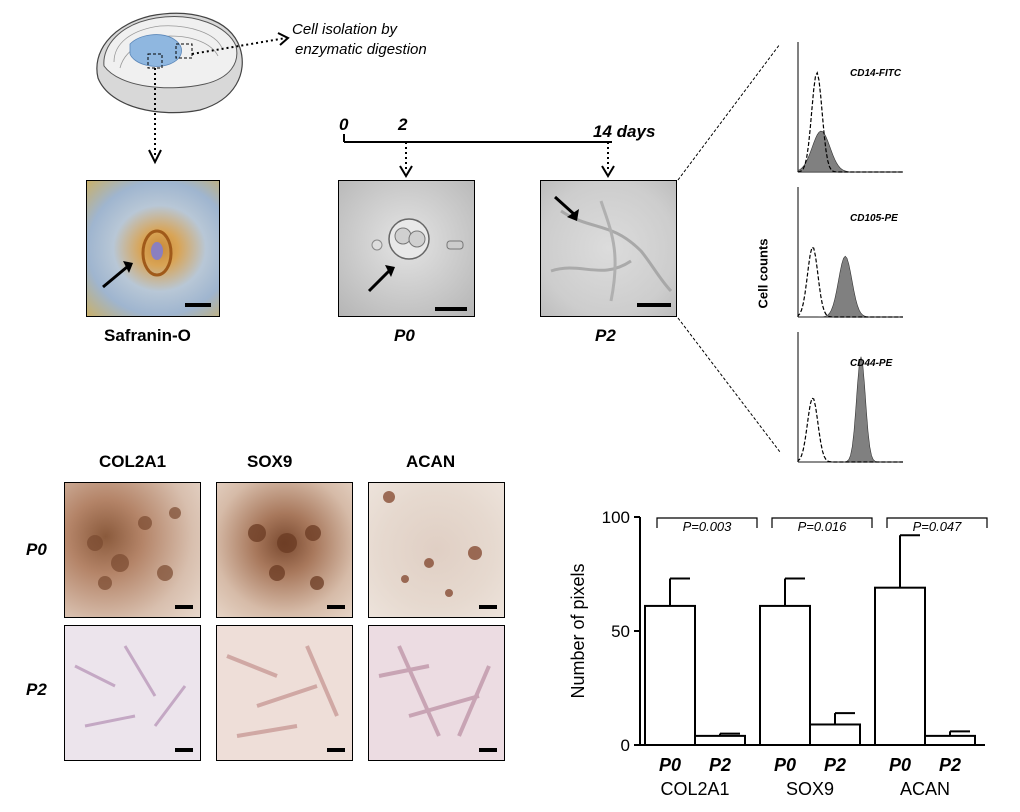  I want to click on ihc-p0-sox9, so click(284, 550).